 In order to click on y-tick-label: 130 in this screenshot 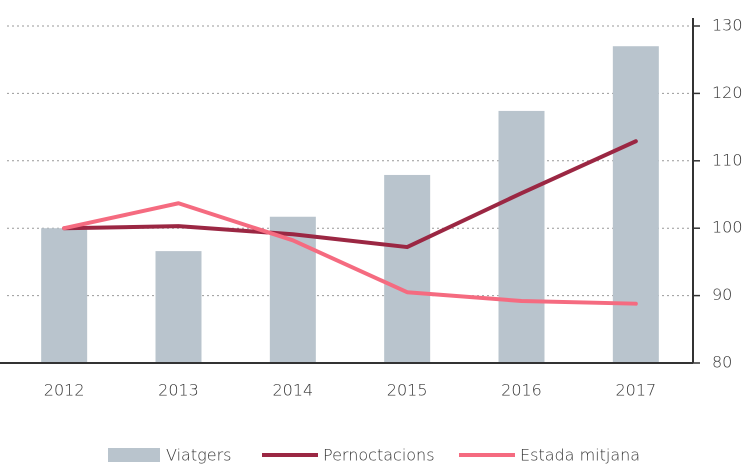, I will do `click(727, 25)`.